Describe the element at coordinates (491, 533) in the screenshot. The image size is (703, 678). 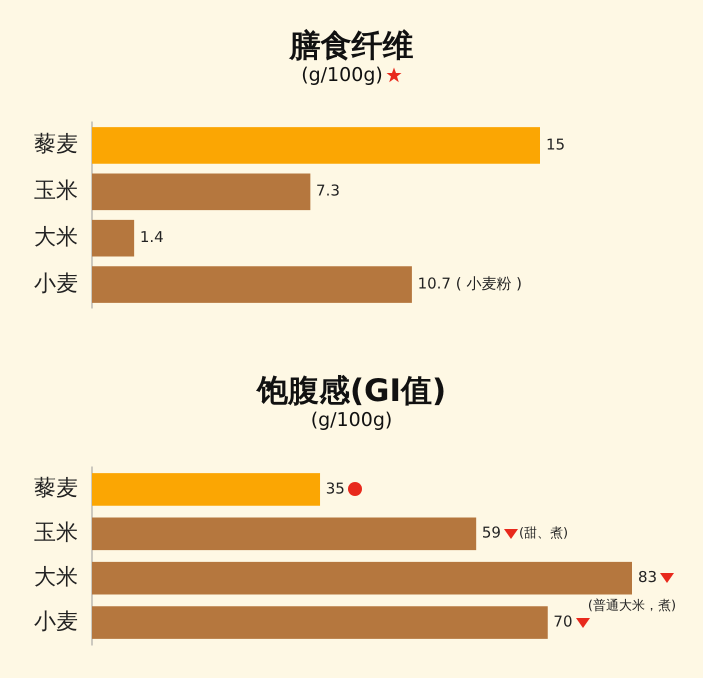
I see `data-label: 59` at that location.